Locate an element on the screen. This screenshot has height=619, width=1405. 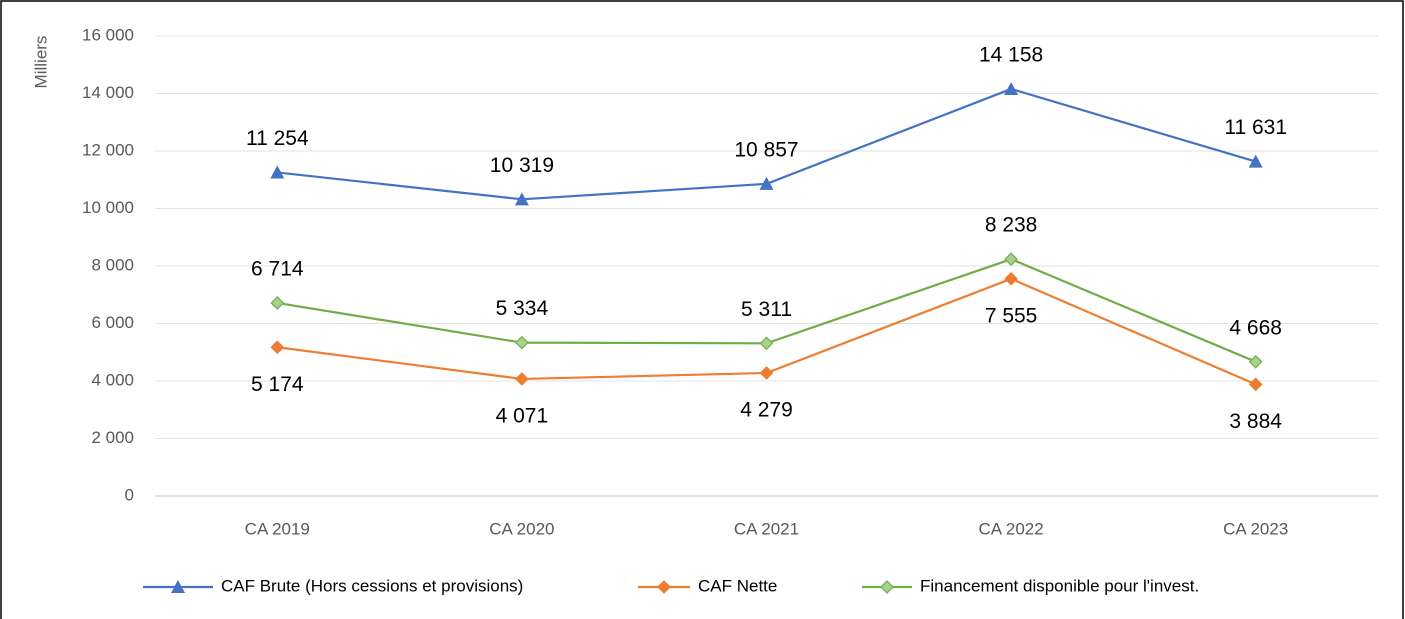
y-tick-label: 4 000 is located at coordinates (112, 379).